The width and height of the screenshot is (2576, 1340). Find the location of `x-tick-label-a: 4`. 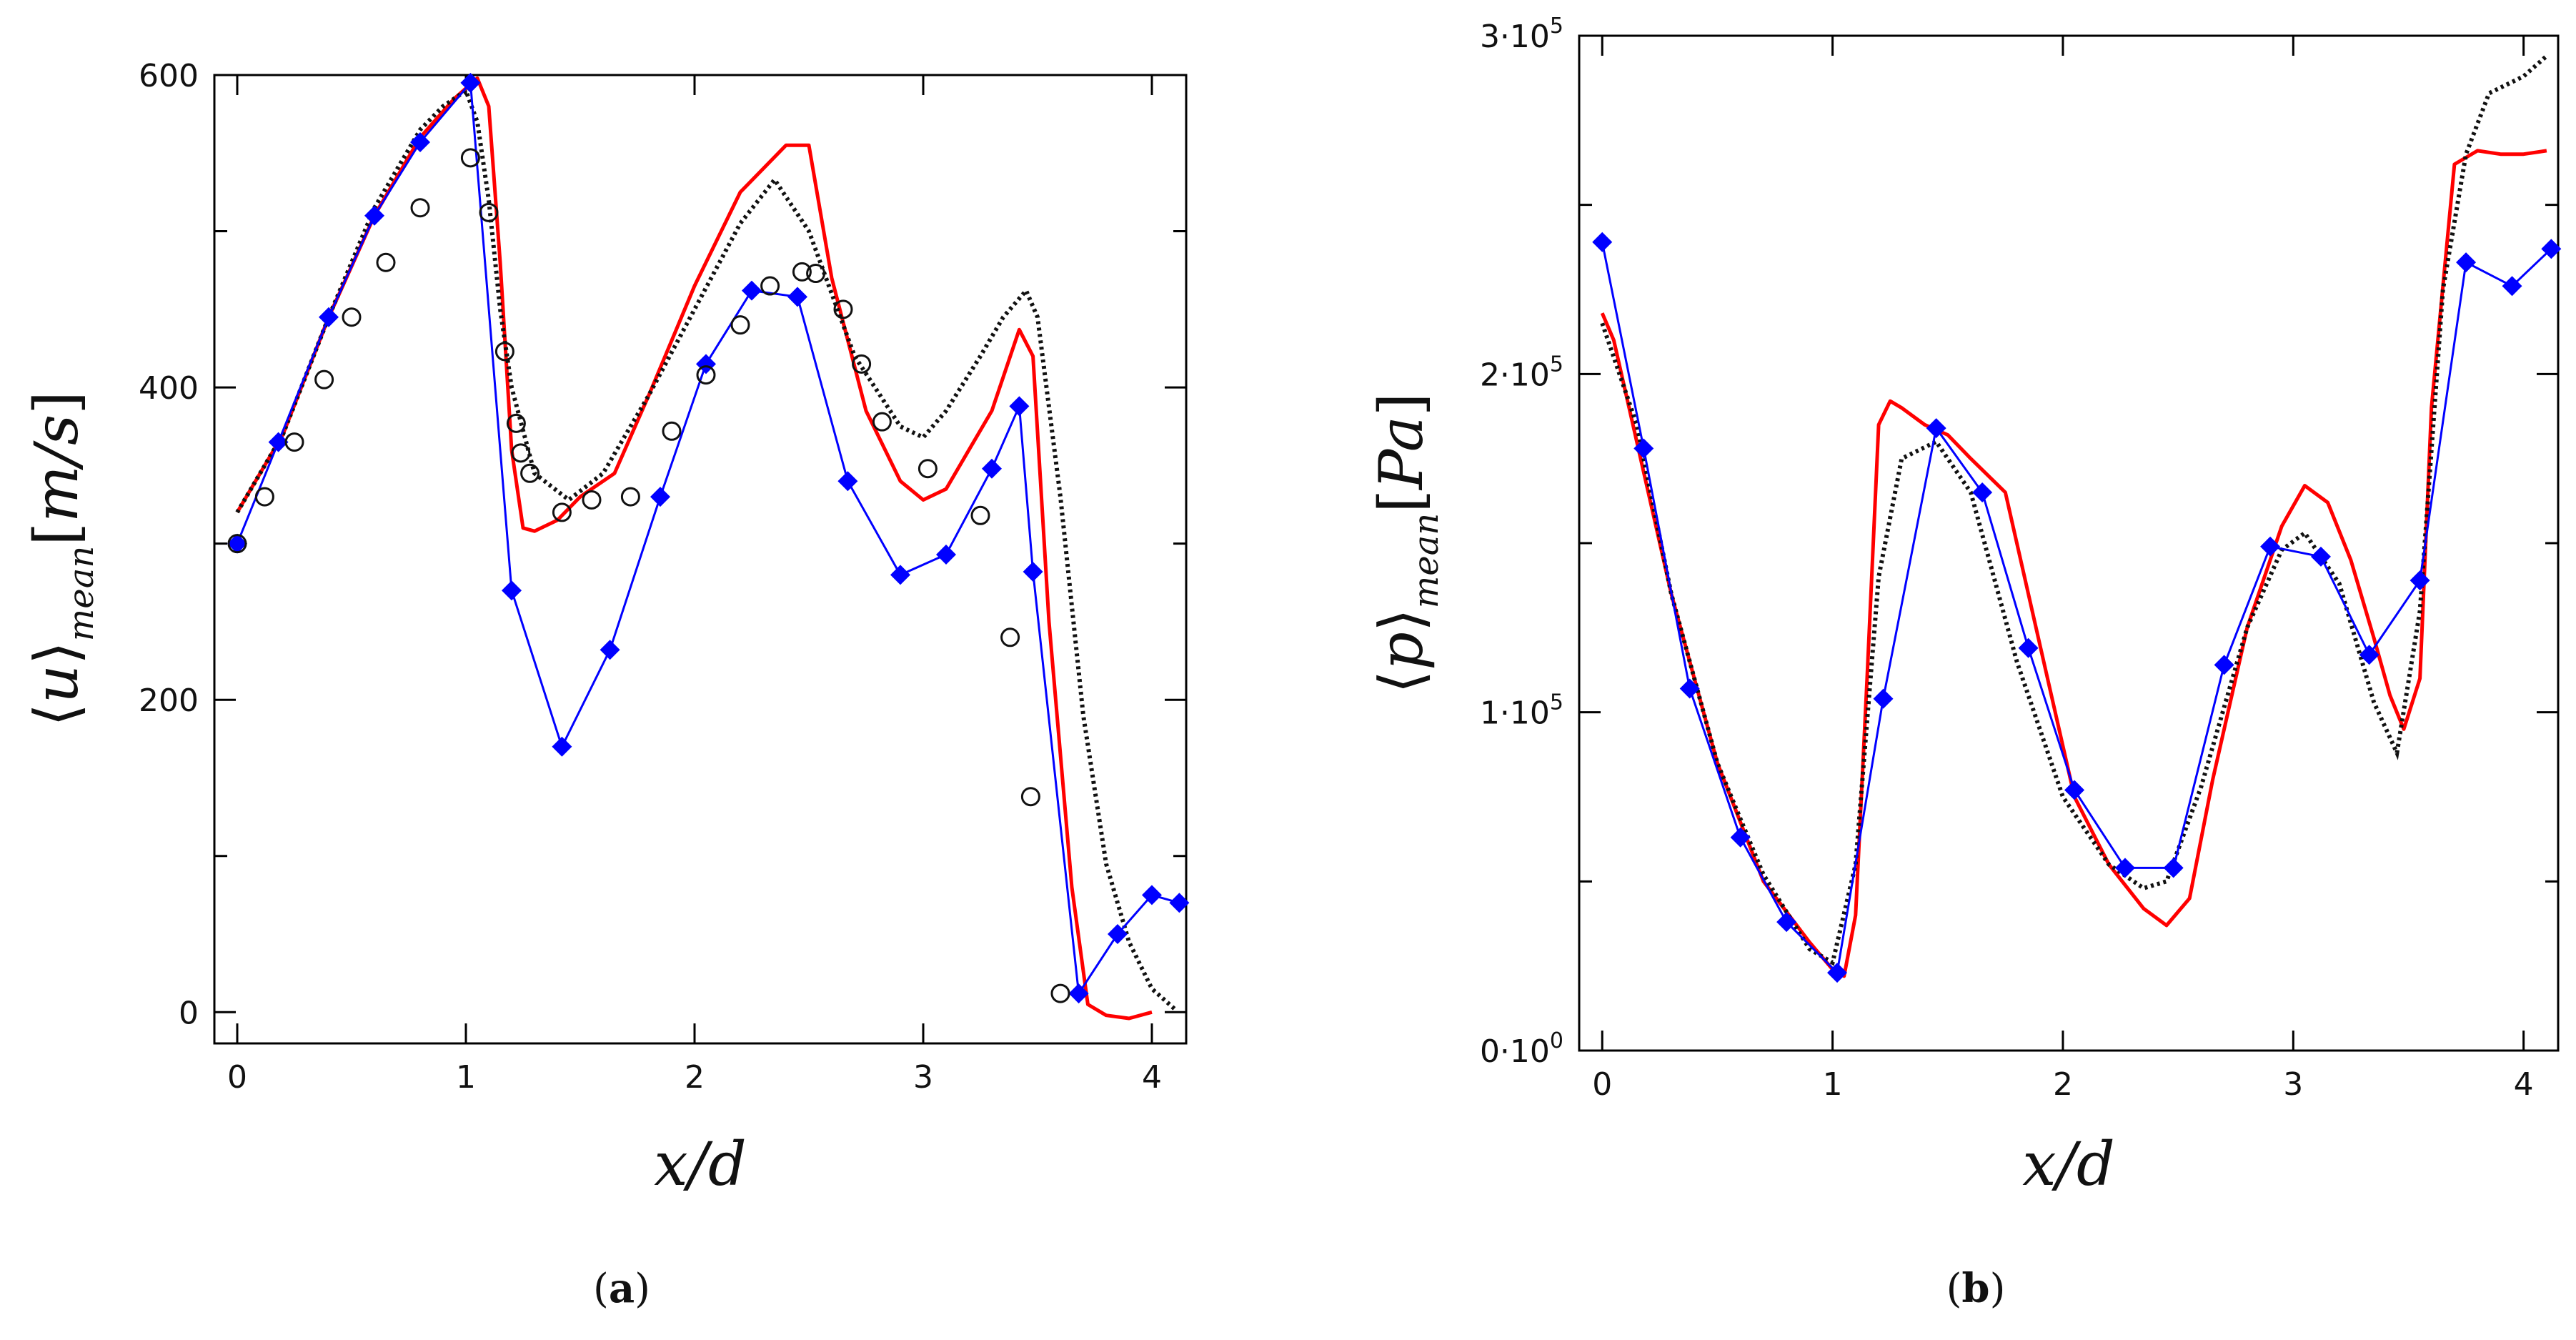

x-tick-label-a: 4 is located at coordinates (1152, 1077).